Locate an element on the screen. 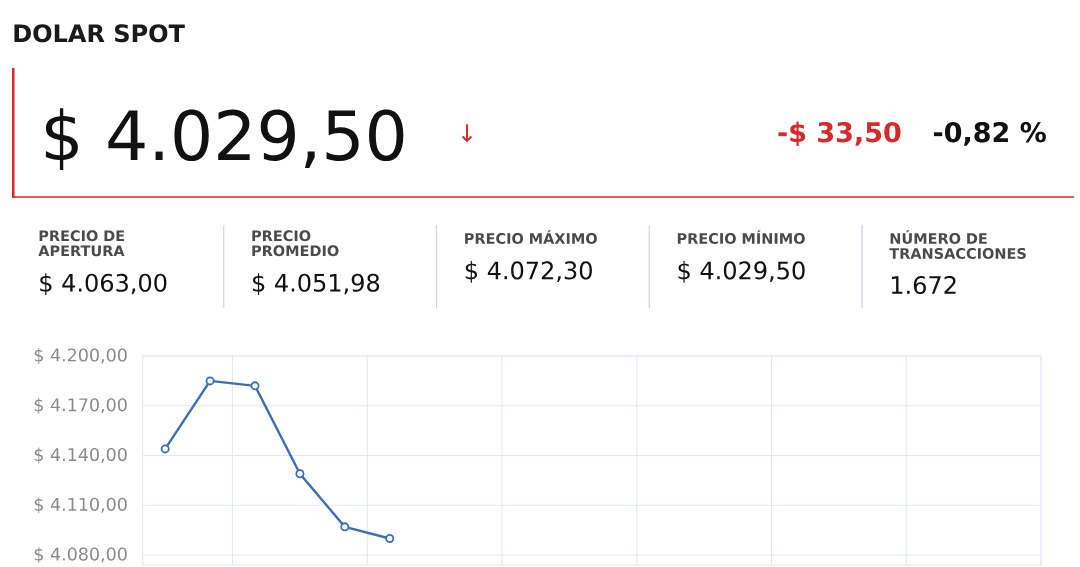 This screenshot has height=567, width=1080. text: $ 4.063,00 is located at coordinates (103, 284).